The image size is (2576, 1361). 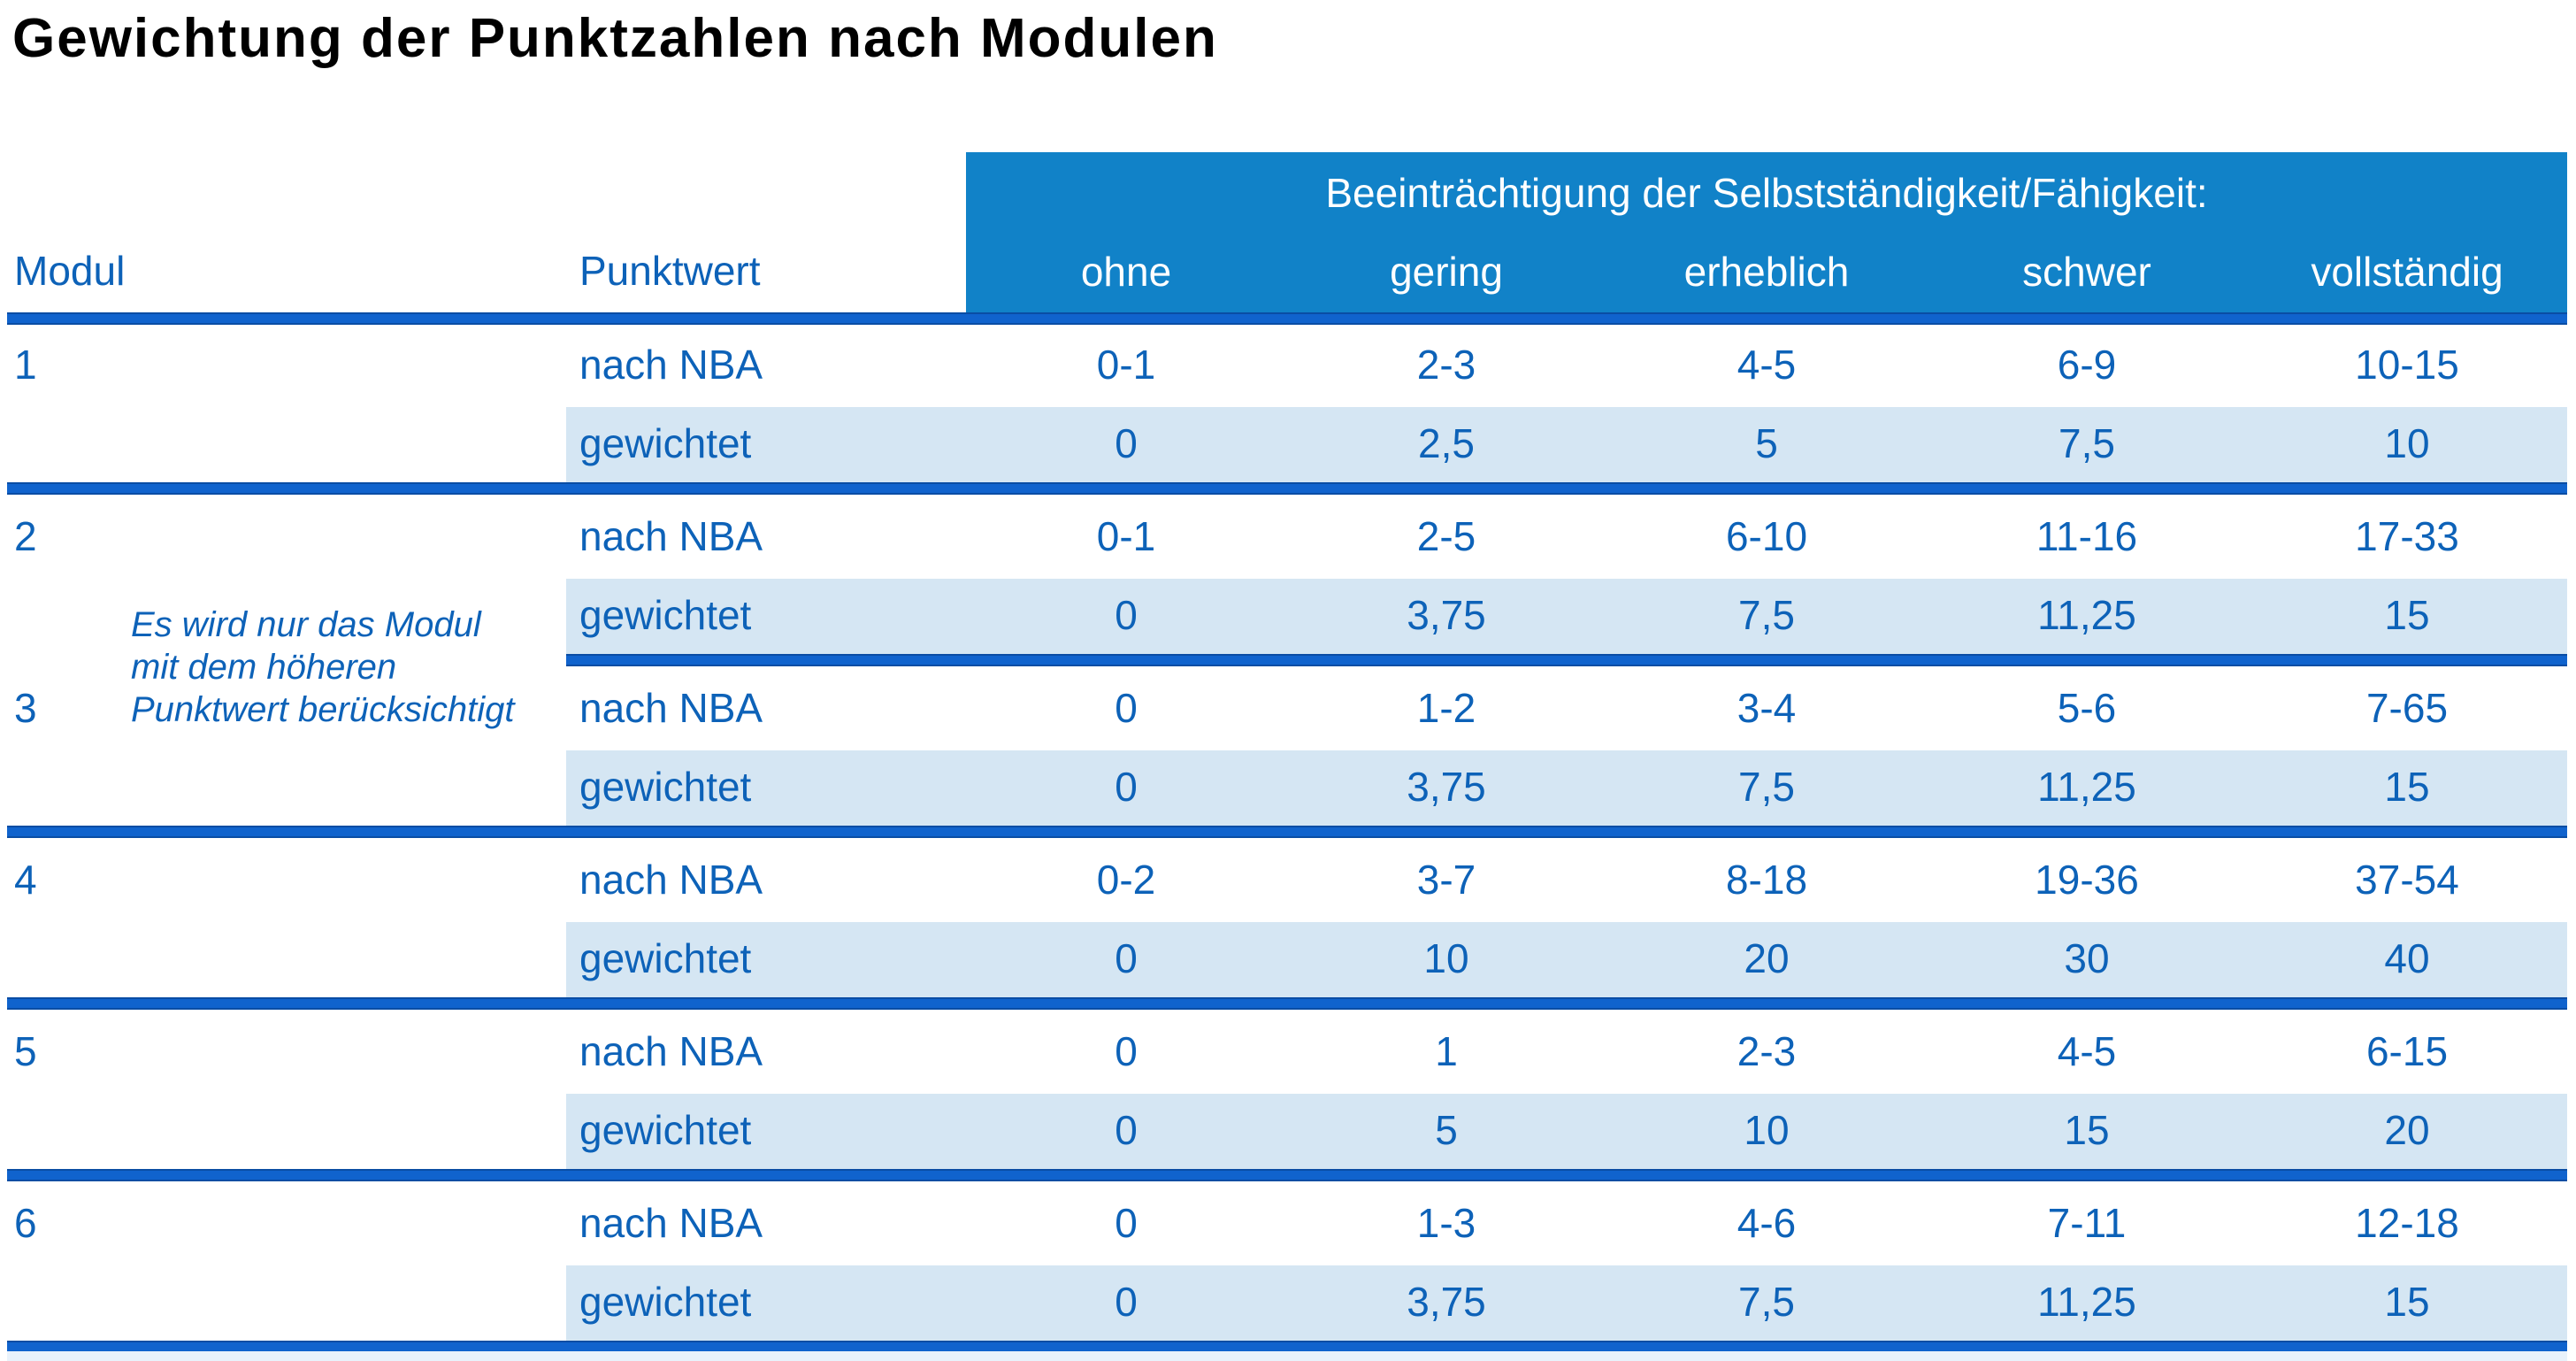 What do you see at coordinates (1446, 272) in the screenshot?
I see `col-header-gering: gering` at bounding box center [1446, 272].